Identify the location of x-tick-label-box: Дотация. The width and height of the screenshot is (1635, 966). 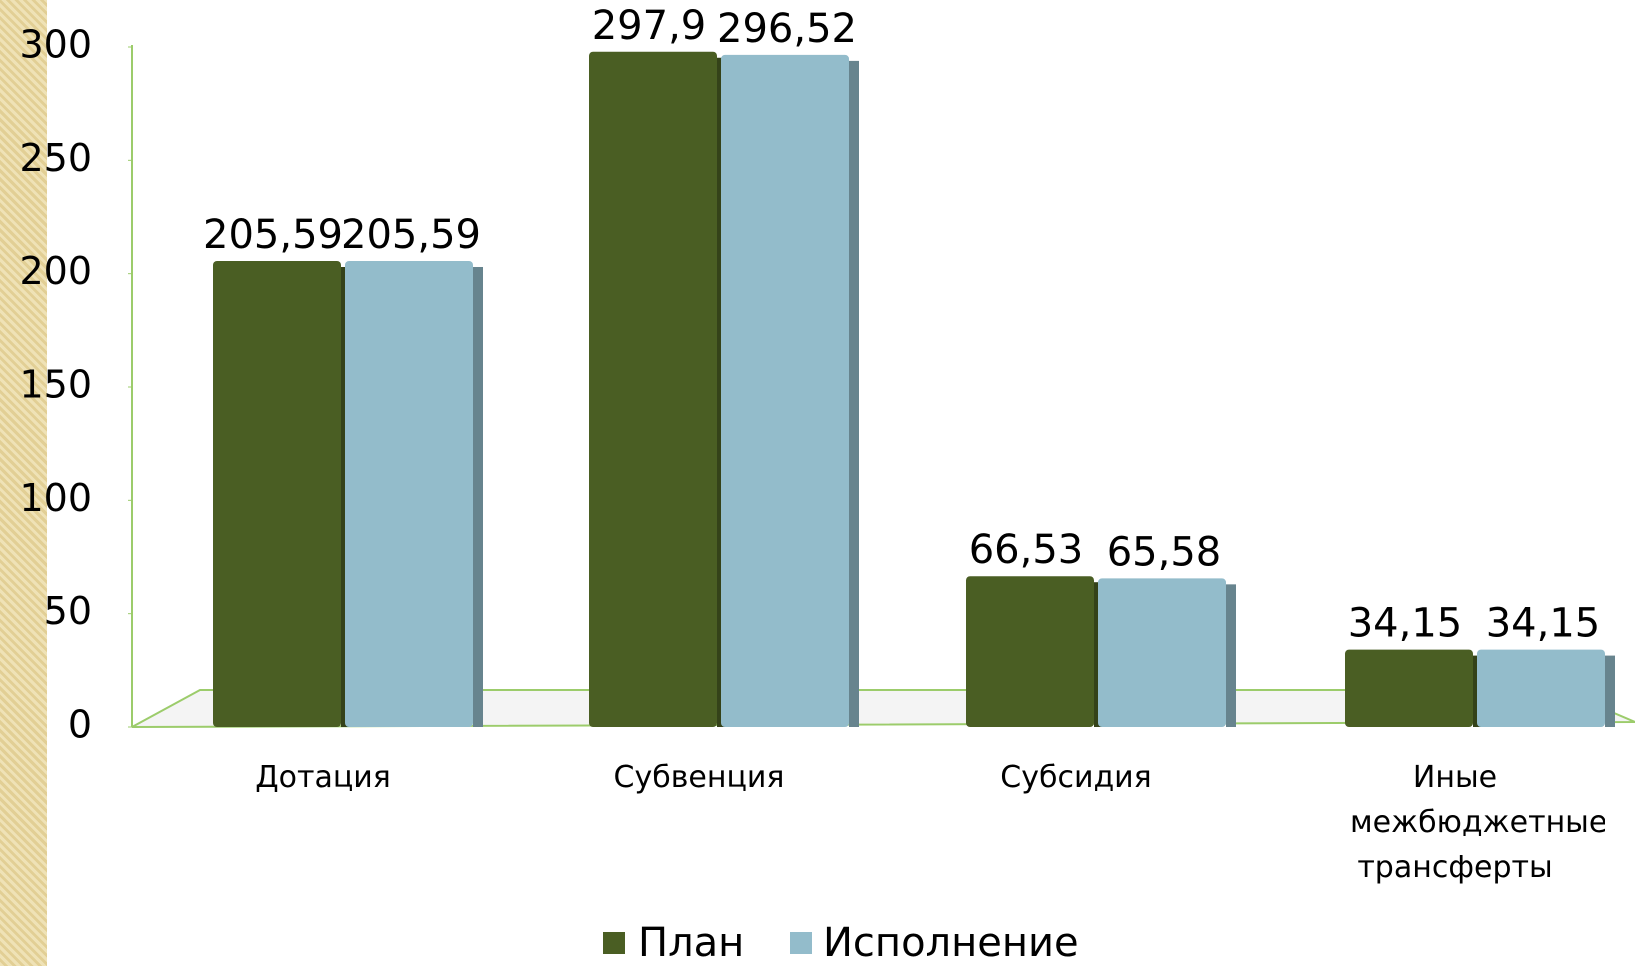
(323, 777).